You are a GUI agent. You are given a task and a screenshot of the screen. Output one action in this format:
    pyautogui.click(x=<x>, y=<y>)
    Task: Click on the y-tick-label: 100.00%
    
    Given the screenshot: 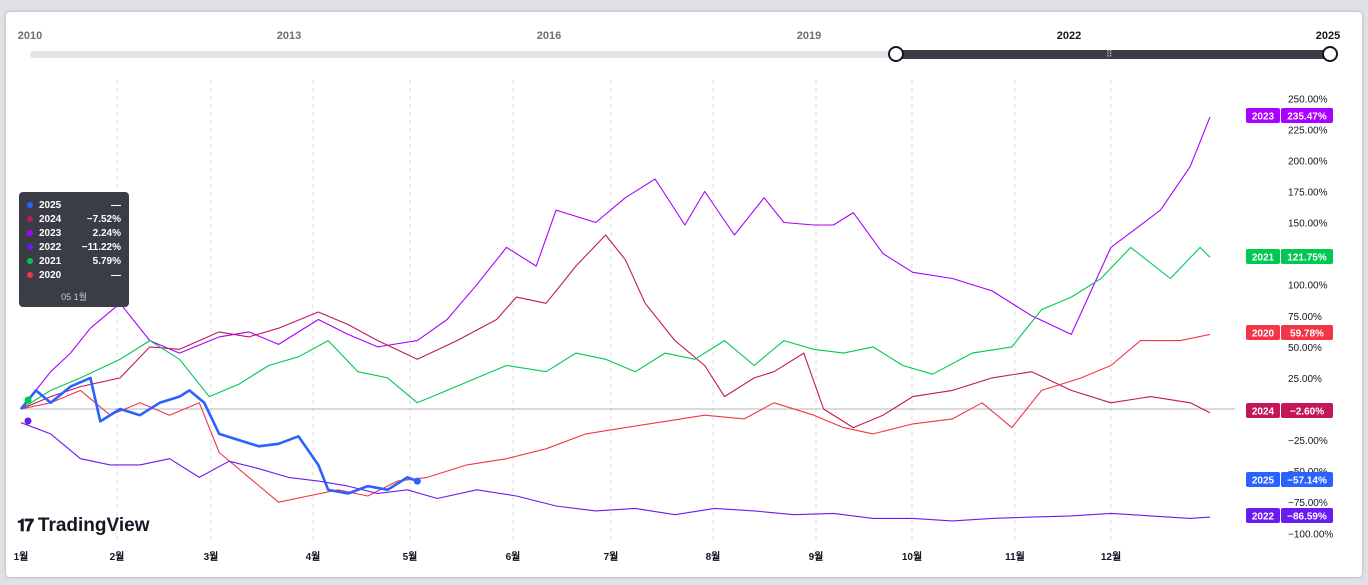 What is the action you would take?
    pyautogui.click(x=1308, y=286)
    